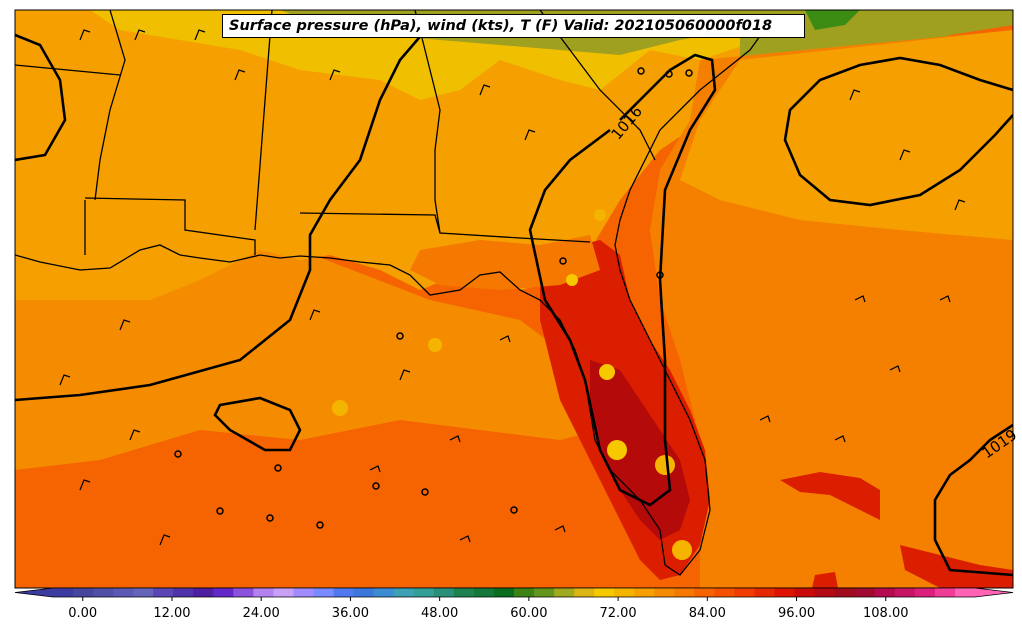  I want to click on panhandle-warm, so click(505, 262).